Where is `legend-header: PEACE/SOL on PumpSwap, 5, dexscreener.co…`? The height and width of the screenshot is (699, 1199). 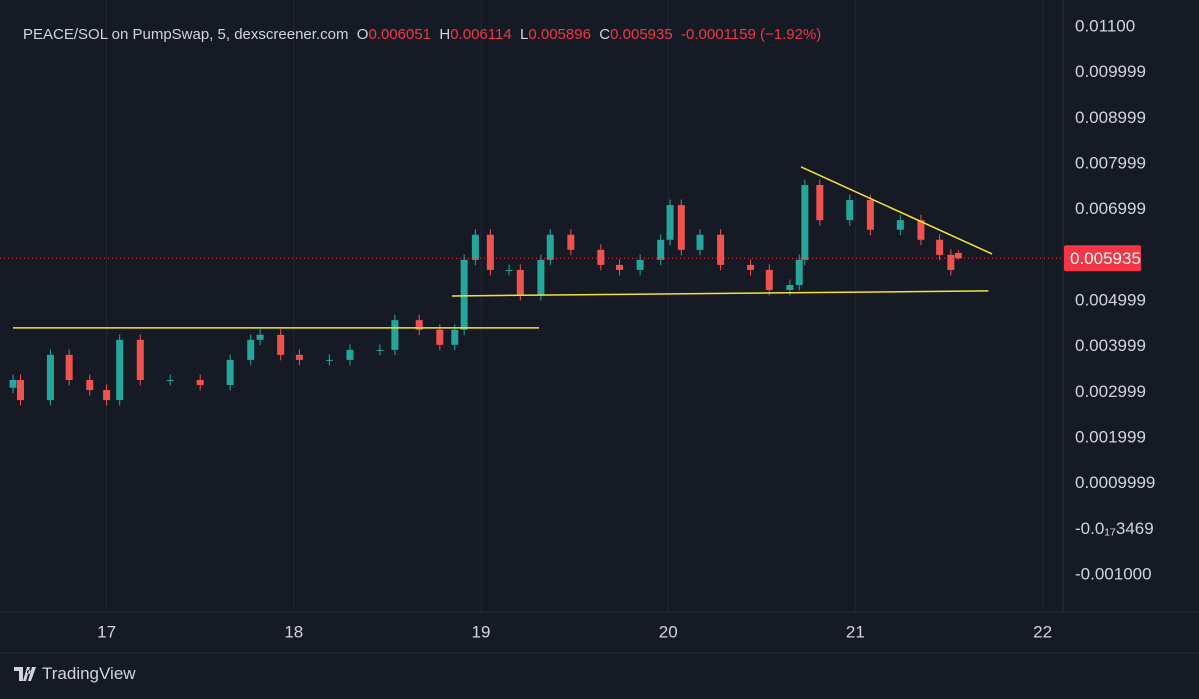
legend-header: PEACE/SOL on PumpSwap, 5, dexscreener.co… is located at coordinates (422, 34).